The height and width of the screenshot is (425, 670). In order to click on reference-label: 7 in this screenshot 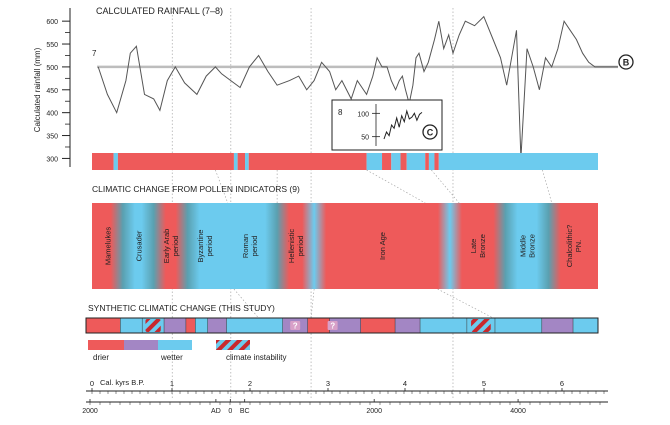, I will do `click(94, 53)`.